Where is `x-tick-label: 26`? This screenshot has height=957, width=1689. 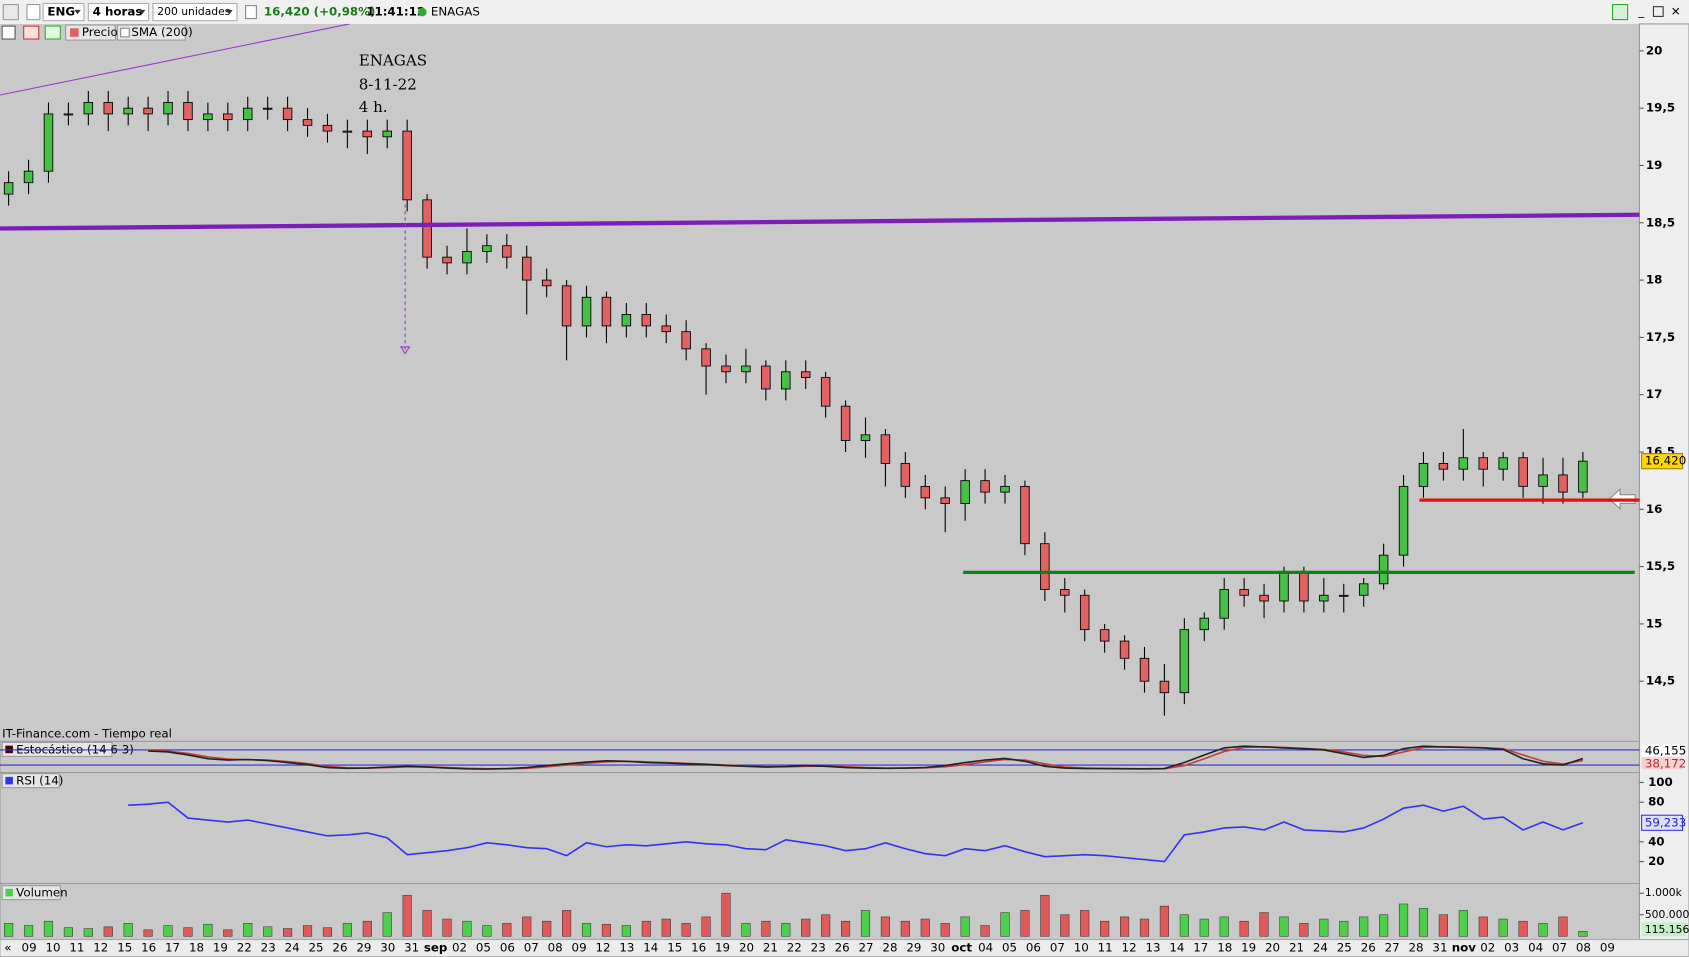 x-tick-label: 26 is located at coordinates (339, 948).